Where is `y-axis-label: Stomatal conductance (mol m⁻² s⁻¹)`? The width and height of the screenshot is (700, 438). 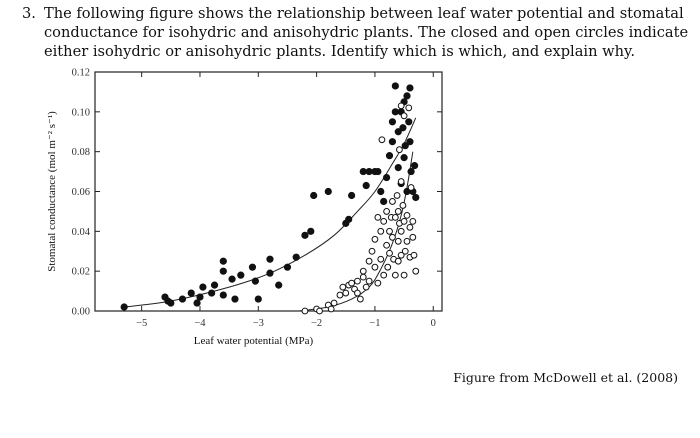
y-axis-label: Stomatal conductance (mol m⁻² s⁻¹) is located at coordinates (52, 191).